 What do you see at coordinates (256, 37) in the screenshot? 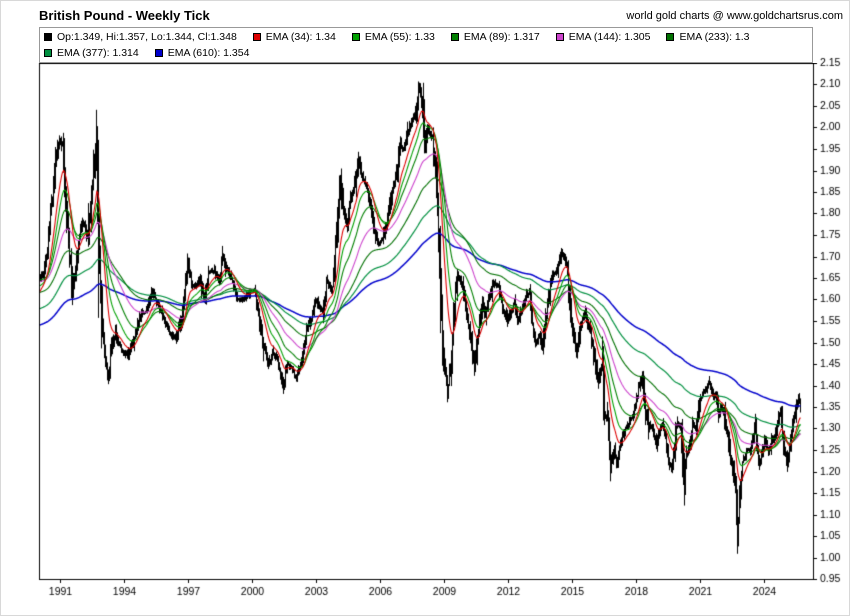
I see `ema34-swatch-icon` at bounding box center [256, 37].